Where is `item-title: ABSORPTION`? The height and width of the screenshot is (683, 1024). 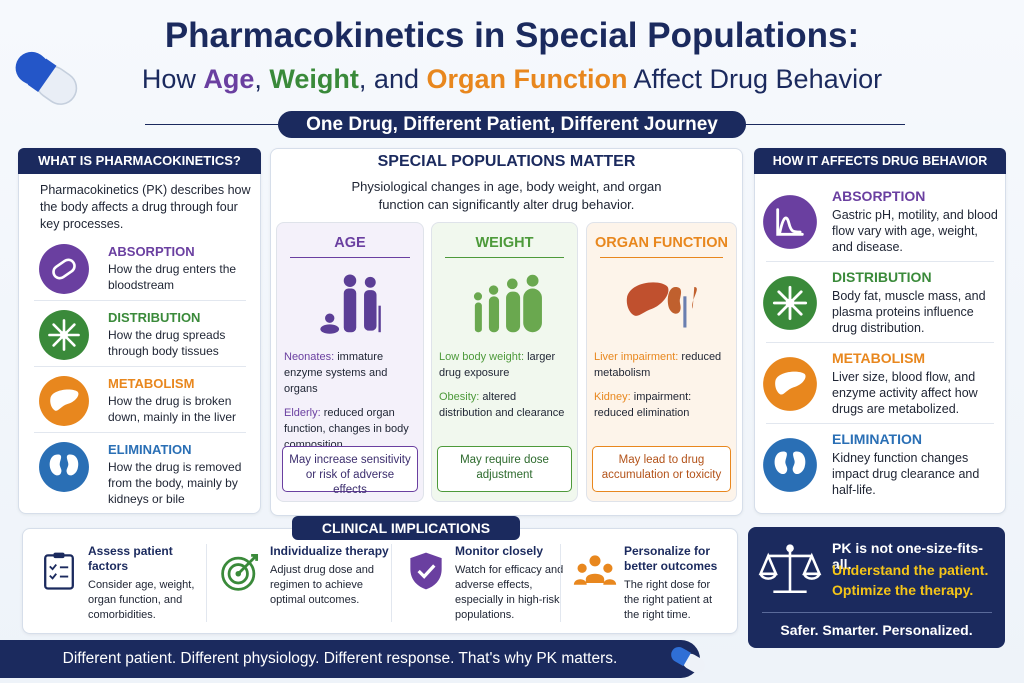 item-title: ABSORPTION is located at coordinates (151, 251).